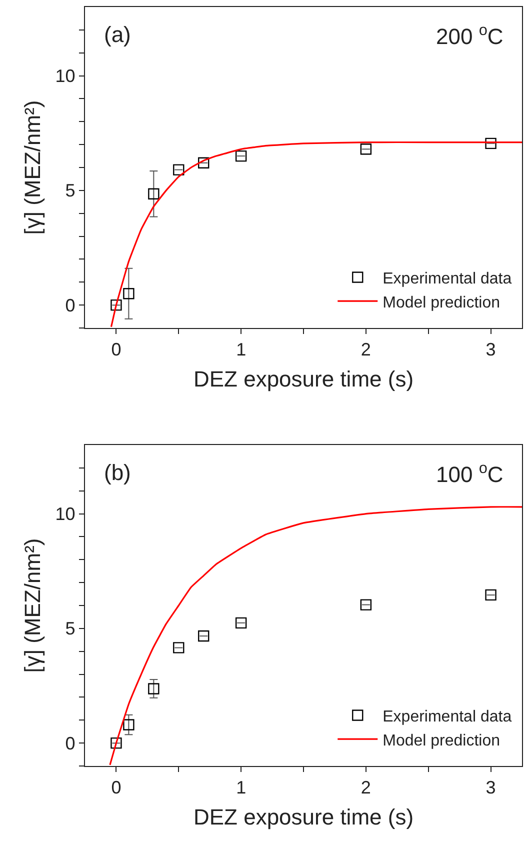 The width and height of the screenshot is (531, 843). I want to click on annotation: (a), so click(117, 34).